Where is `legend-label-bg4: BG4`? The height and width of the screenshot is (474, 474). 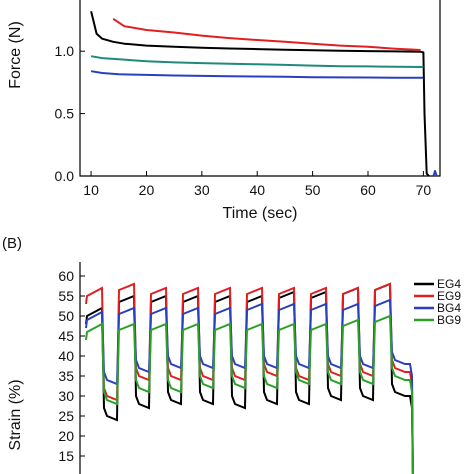 legend-label-bg4: BG4 is located at coordinates (449, 308).